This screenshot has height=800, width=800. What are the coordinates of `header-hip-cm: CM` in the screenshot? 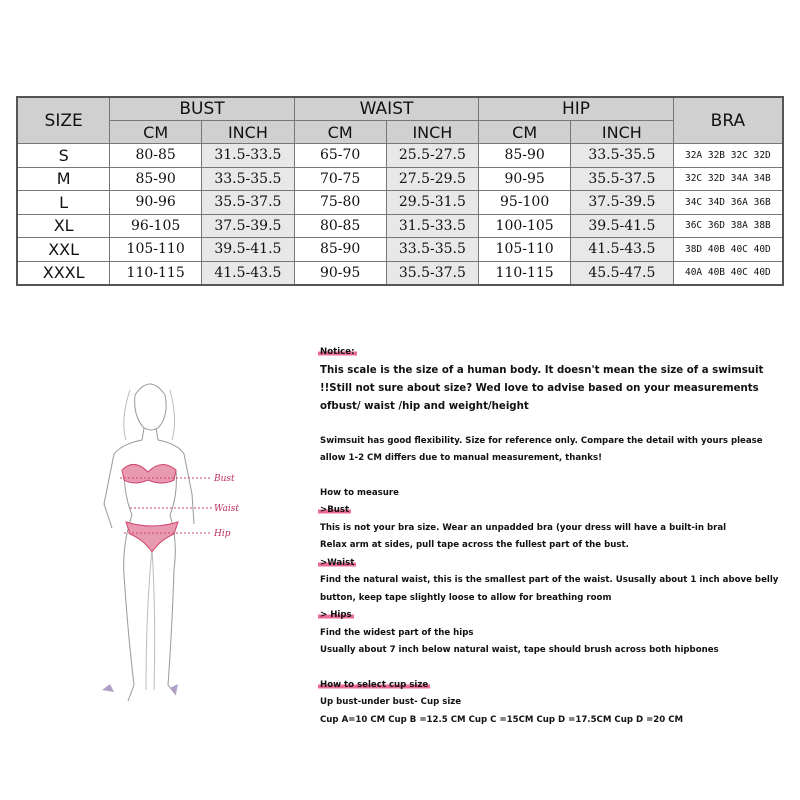 It's located at (524, 132).